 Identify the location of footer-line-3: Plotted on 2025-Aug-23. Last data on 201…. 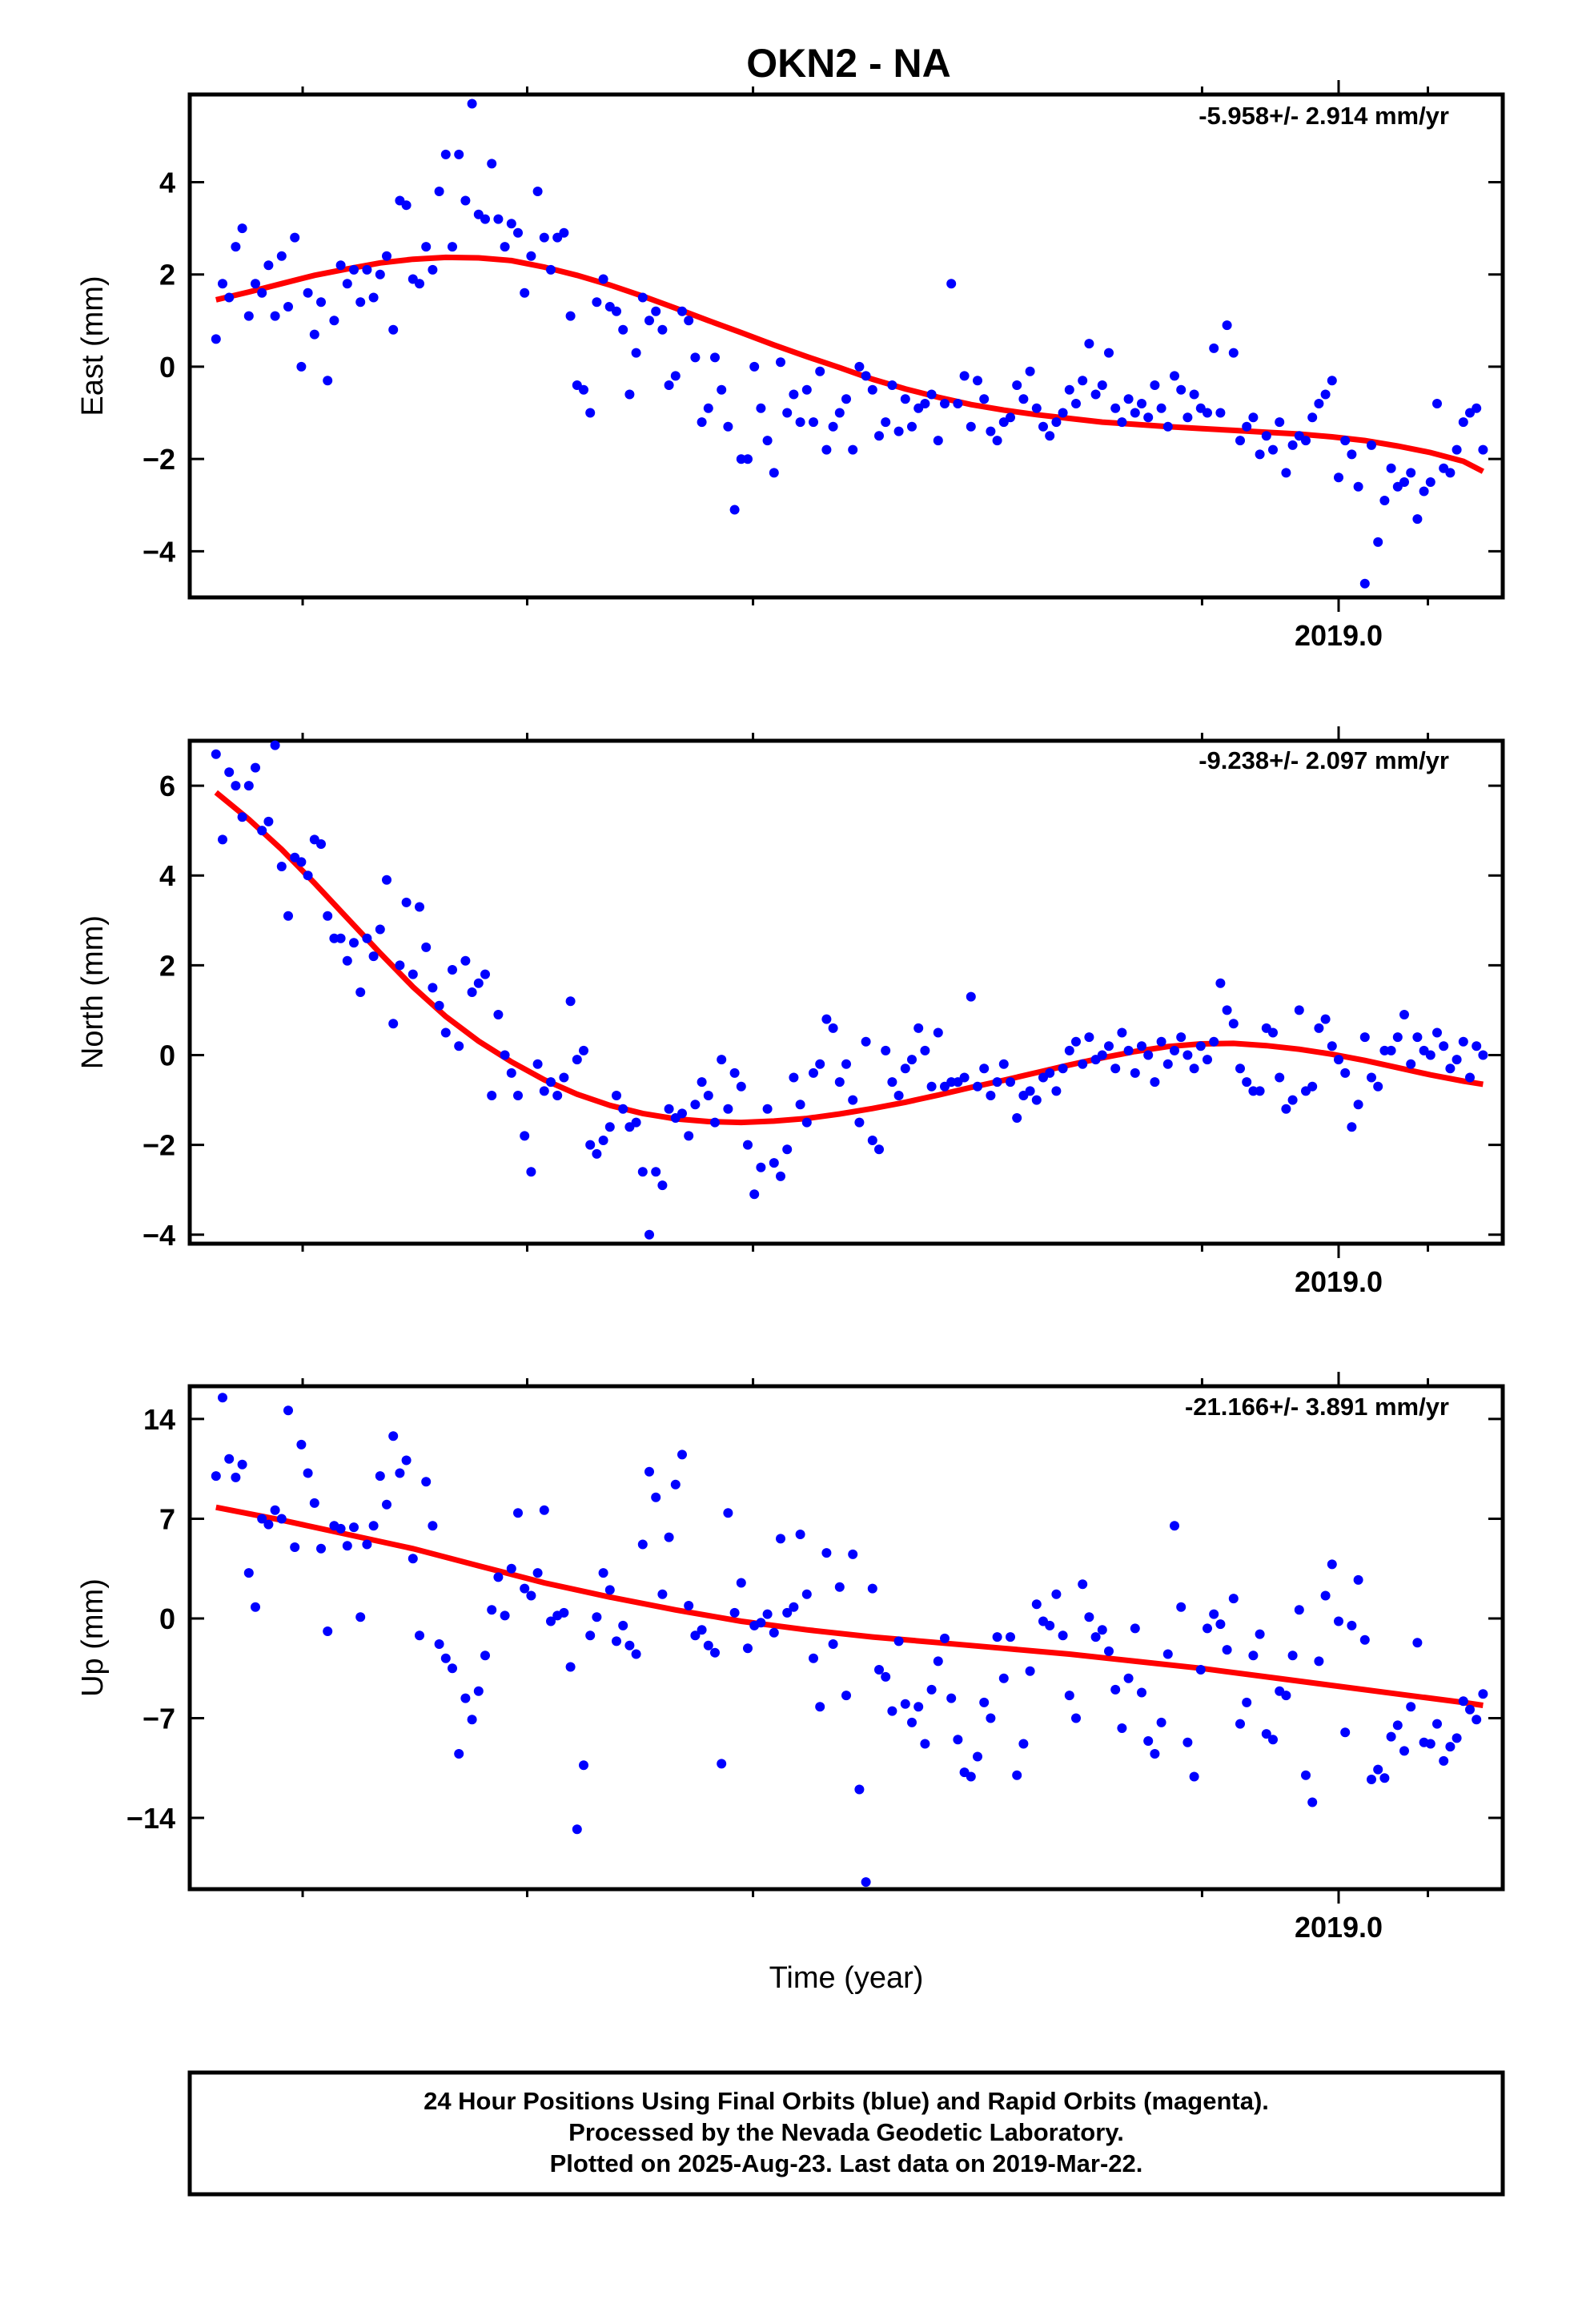
(847, 2163).